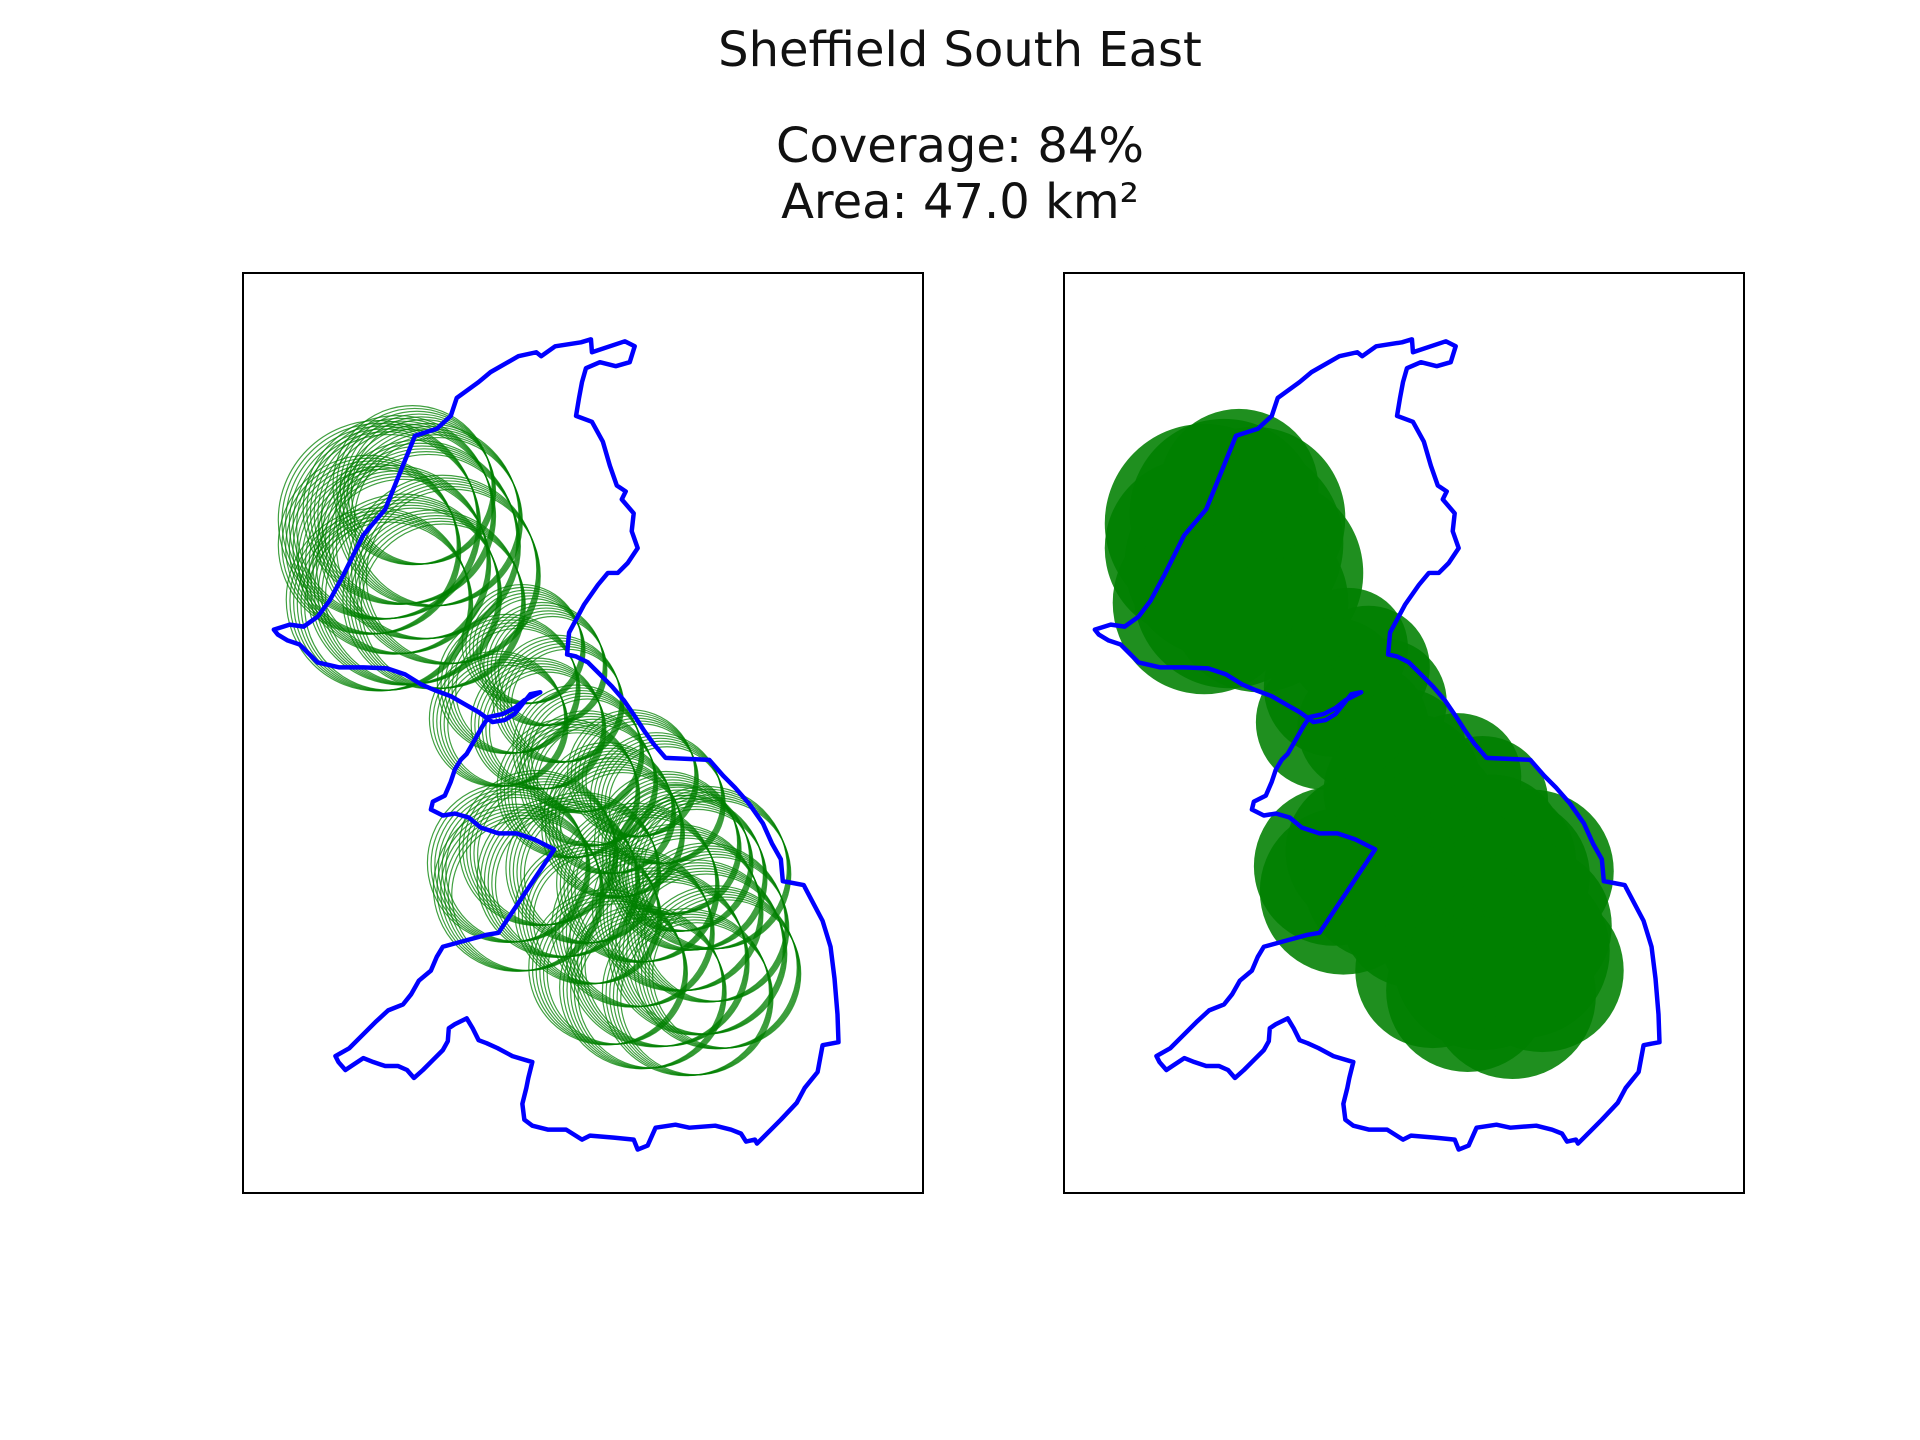 The height and width of the screenshot is (1440, 1920). Describe the element at coordinates (1364, 743) in the screenshot. I see `coverage-circles-filled` at that location.